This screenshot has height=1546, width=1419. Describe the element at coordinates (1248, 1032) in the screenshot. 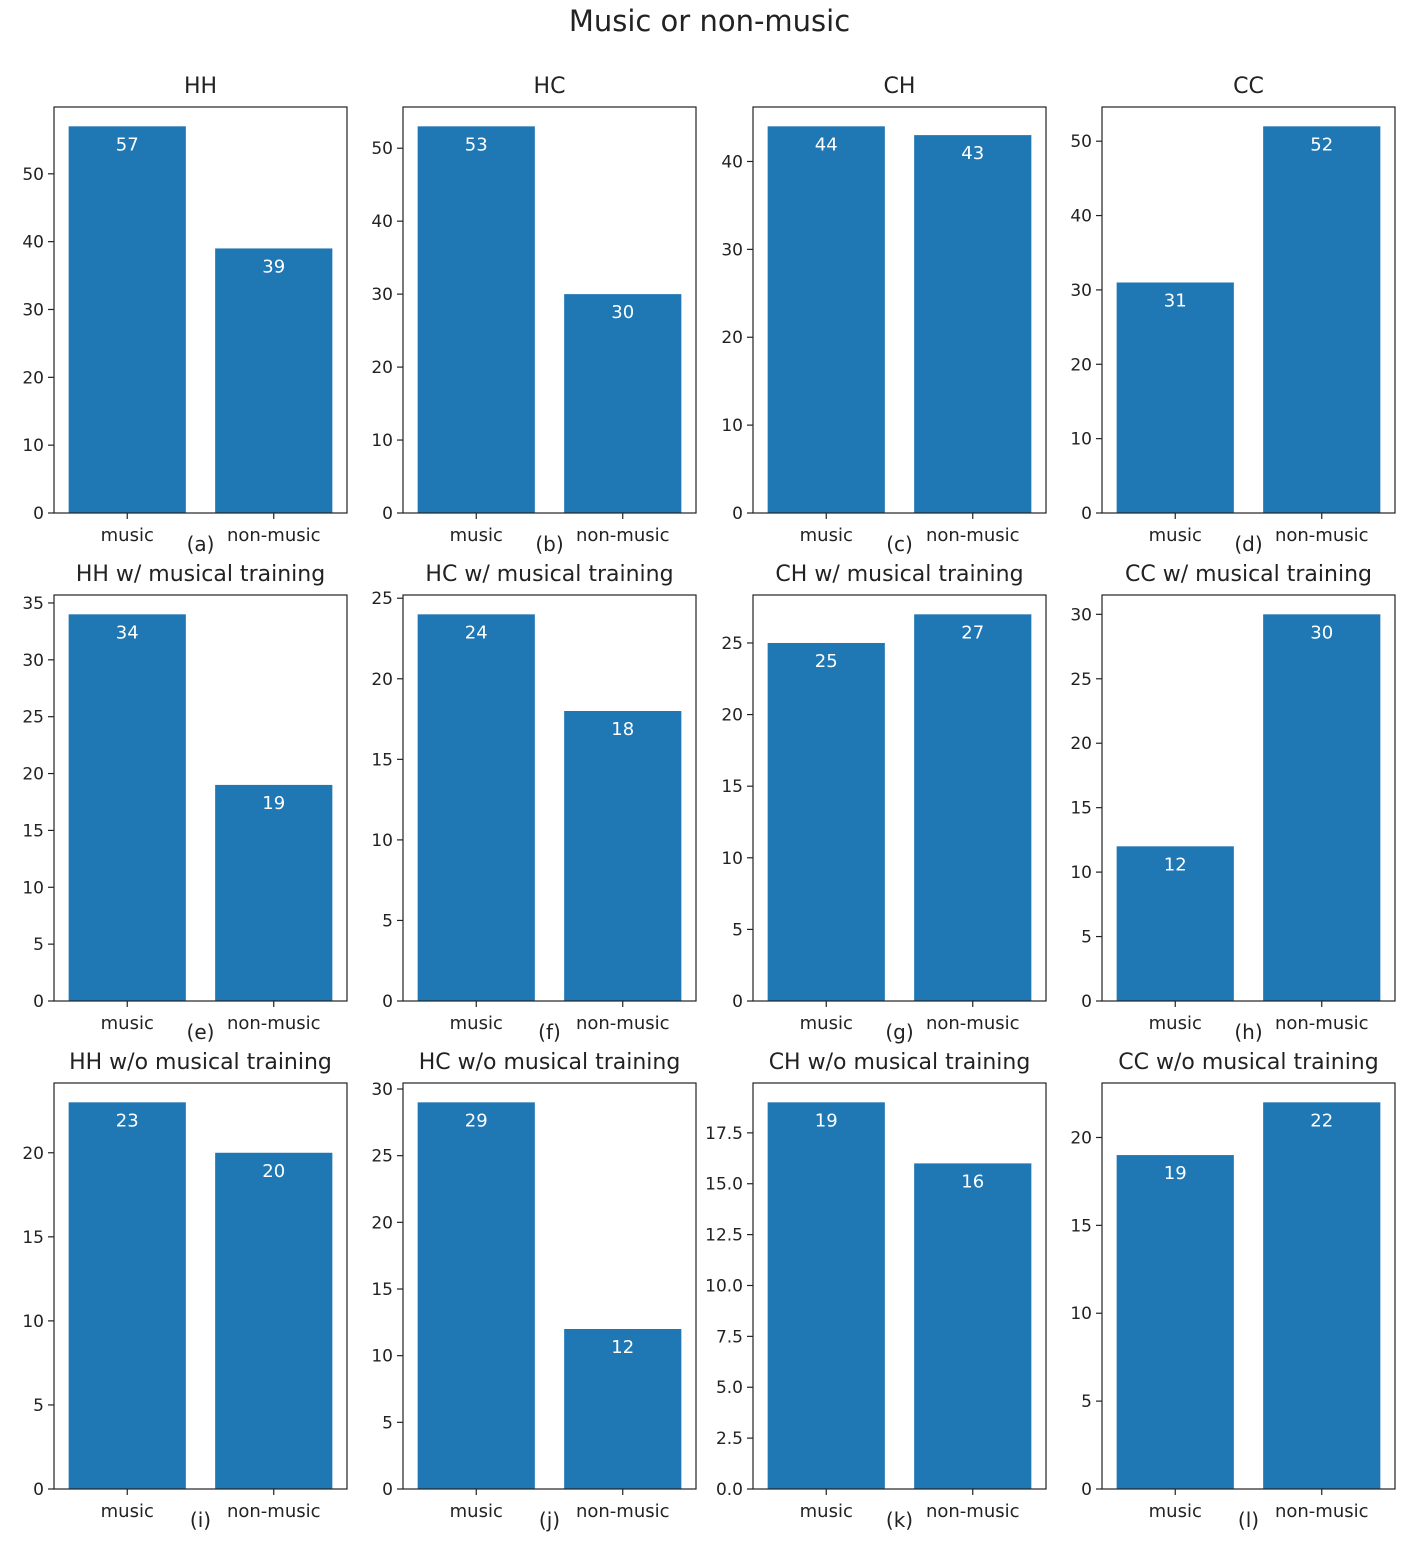

I see `subplot-sublabel: (h)` at that location.